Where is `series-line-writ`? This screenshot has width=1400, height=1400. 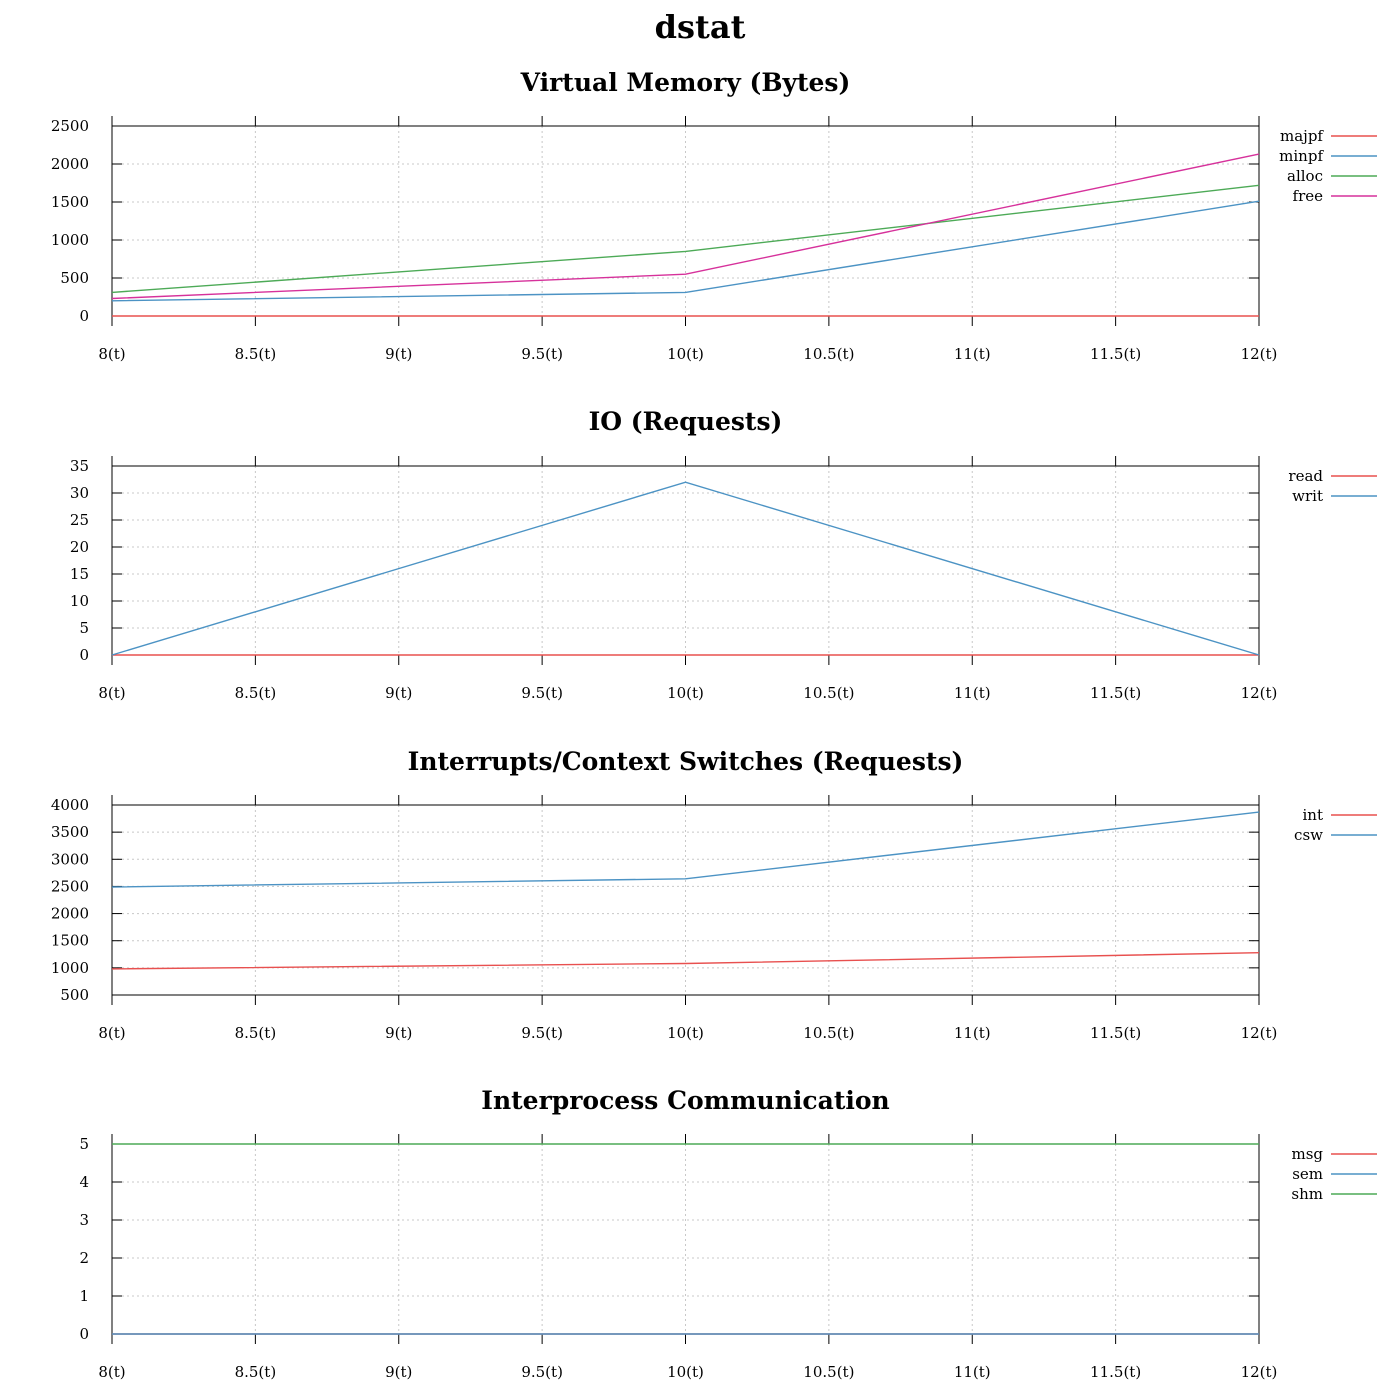 series-line-writ is located at coordinates (685, 568).